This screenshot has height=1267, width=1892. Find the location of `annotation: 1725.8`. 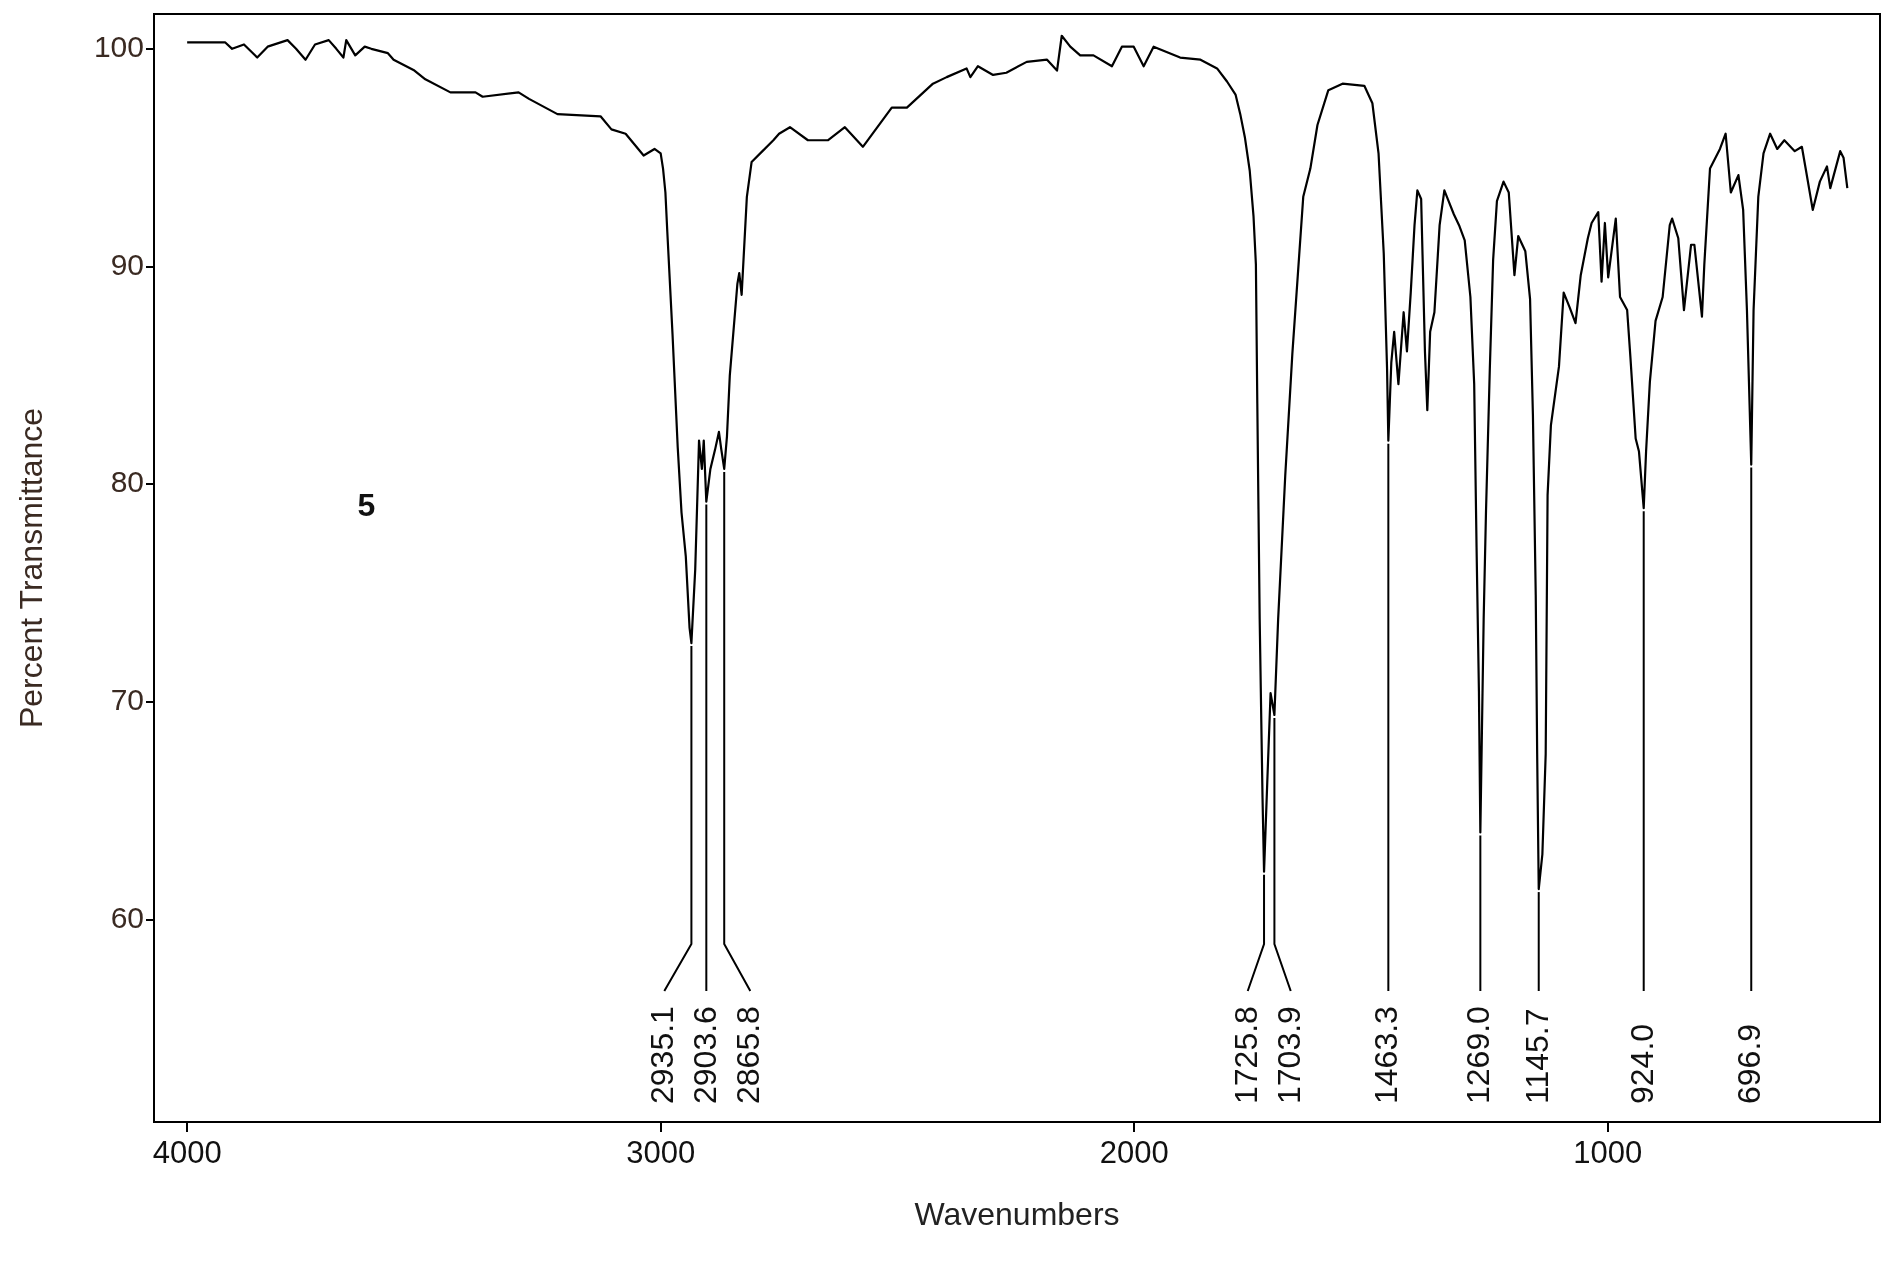

annotation: 1725.8 is located at coordinates (1245, 1055).